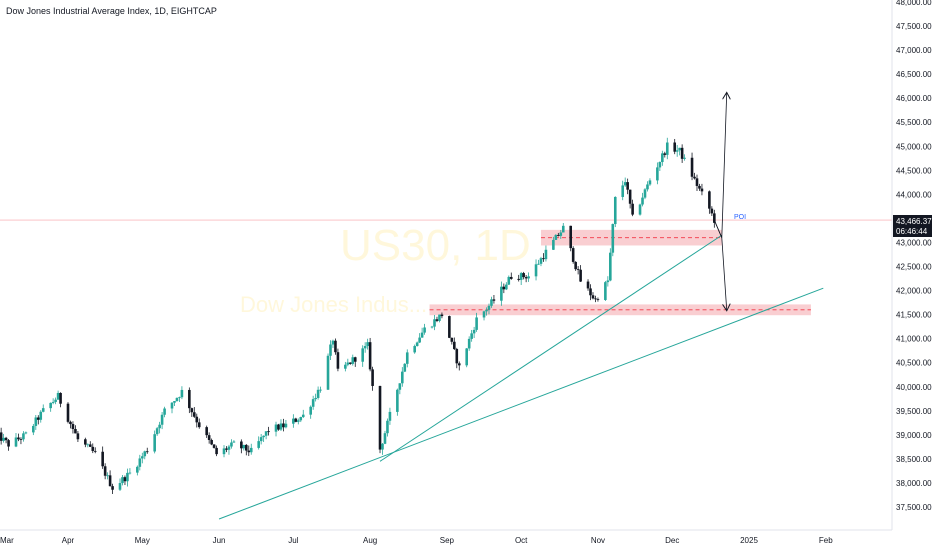 This screenshot has width=932, height=550. I want to click on x-axis: Mar Apr May Jun Jul Aug Sep Oct Nov Dec 2025 Feb, so click(416, 540).